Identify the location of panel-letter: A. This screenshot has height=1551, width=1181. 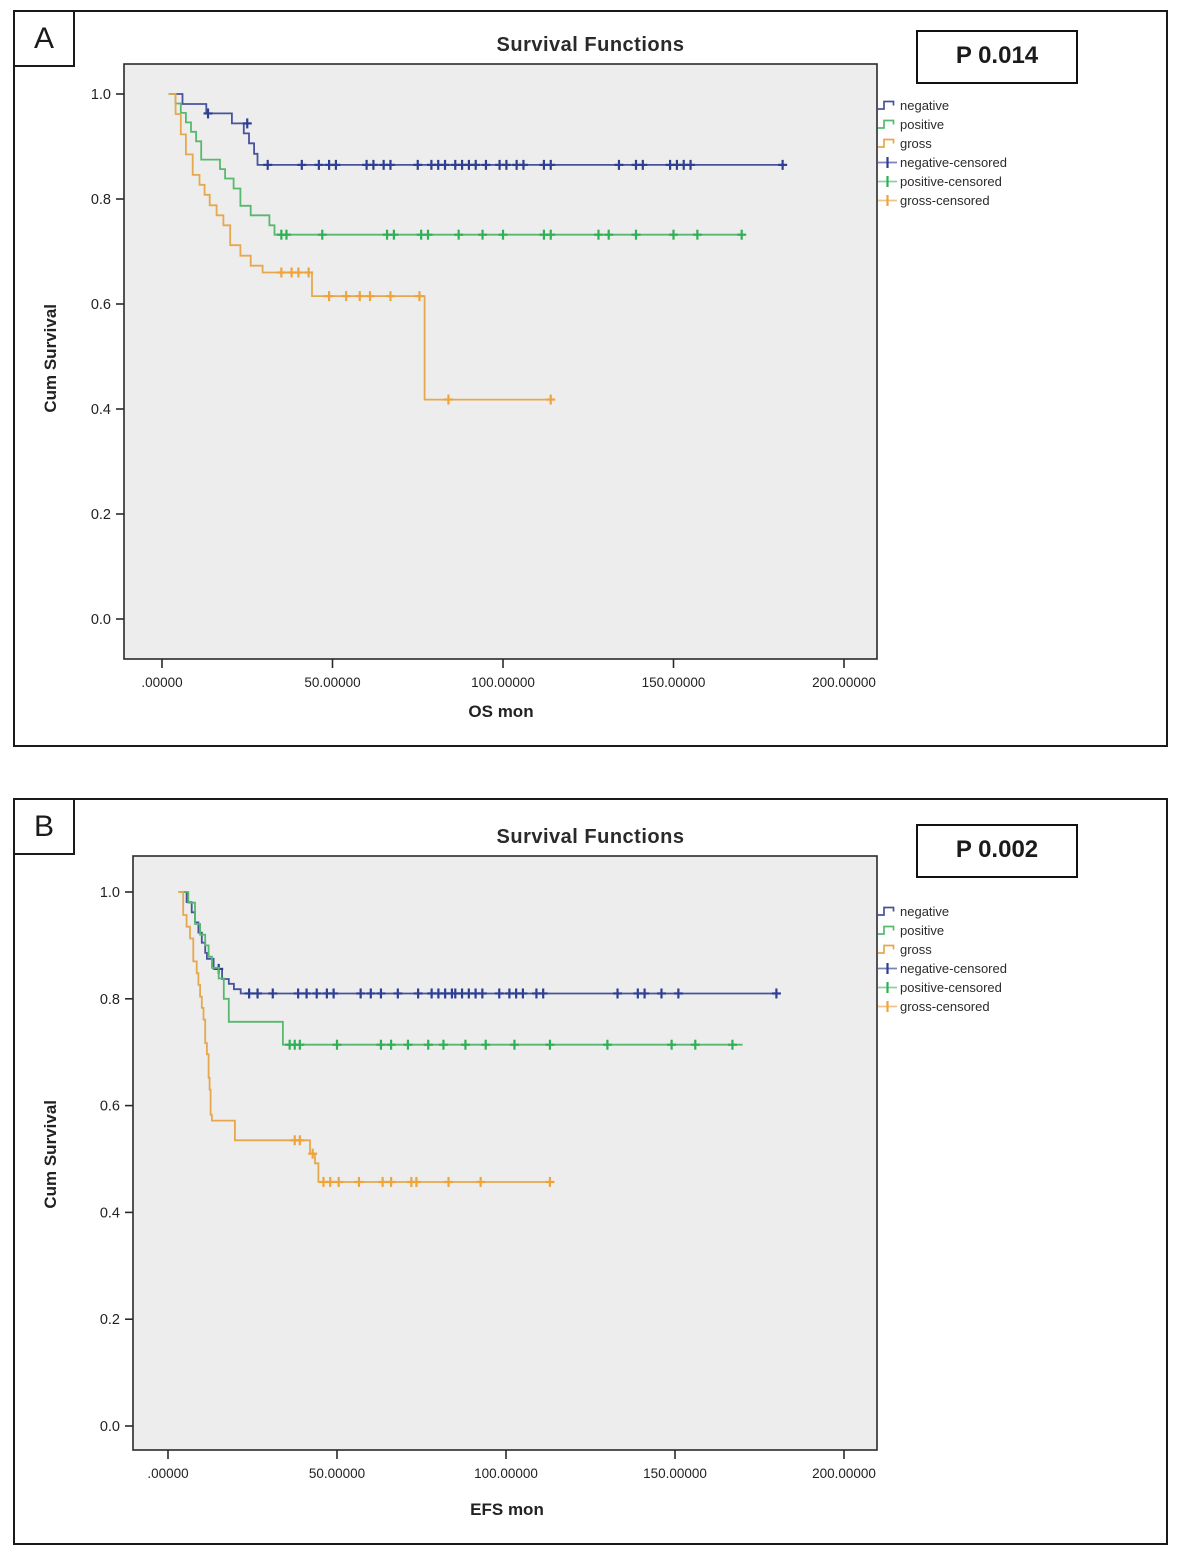
(44, 38).